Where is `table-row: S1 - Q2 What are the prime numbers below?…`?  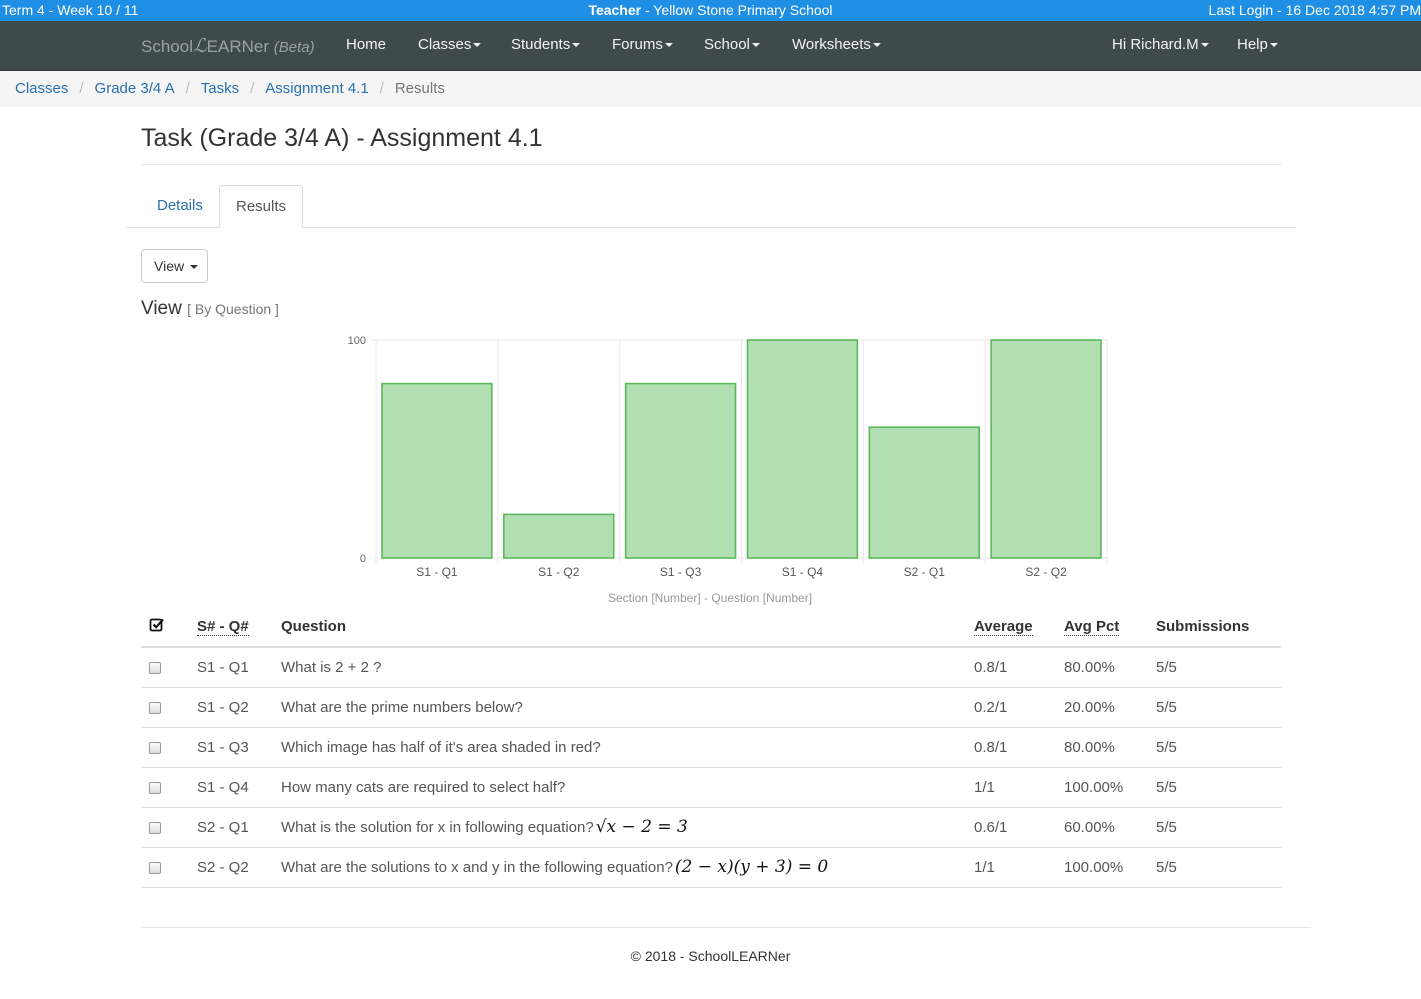
table-row: S1 - Q2 What are the prime numbers below?… is located at coordinates (711, 707).